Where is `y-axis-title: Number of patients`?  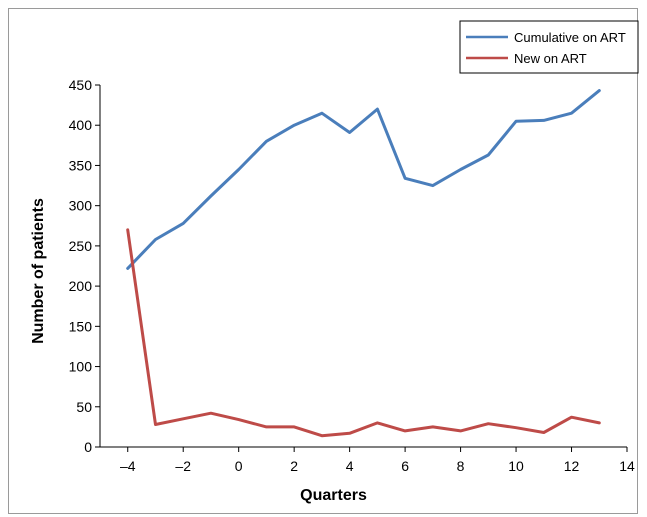
y-axis-title: Number of patients is located at coordinates (38, 271).